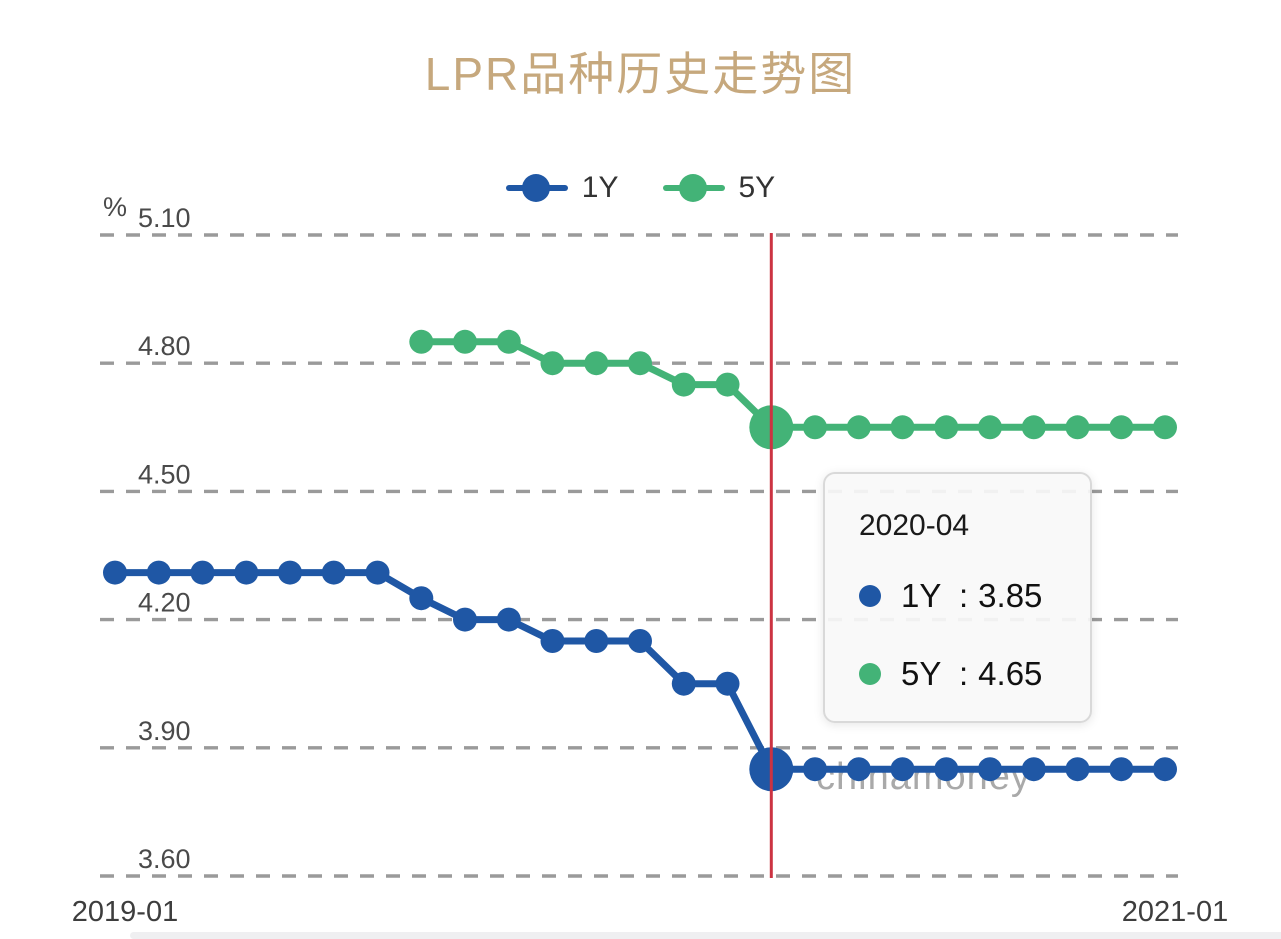 Image resolution: width=1281 pixels, height=939 pixels. I want to click on legend-marker-1y-icon, so click(536, 188).